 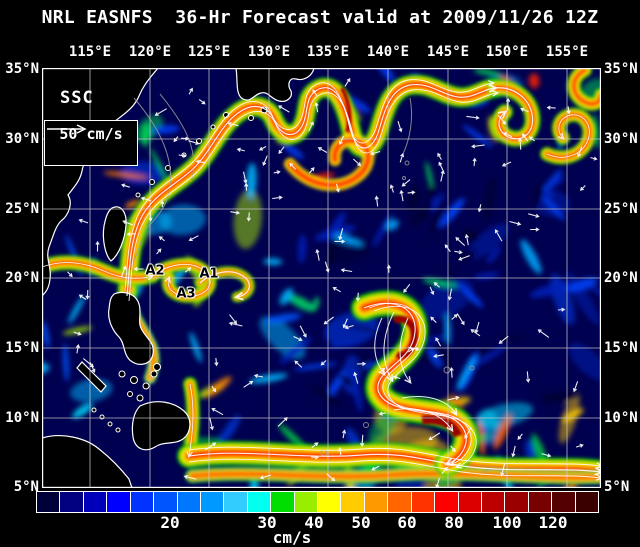 I want to click on colorbar-tick: 30, so click(x=267, y=522).